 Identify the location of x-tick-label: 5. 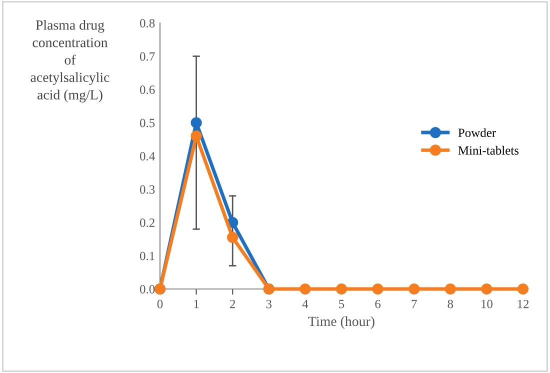
(341, 304).